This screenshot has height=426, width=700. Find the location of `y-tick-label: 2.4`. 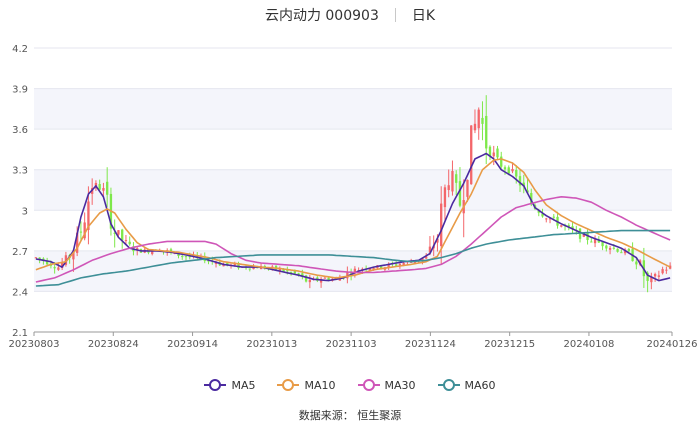

y-tick-label: 2.4 is located at coordinates (20, 292).